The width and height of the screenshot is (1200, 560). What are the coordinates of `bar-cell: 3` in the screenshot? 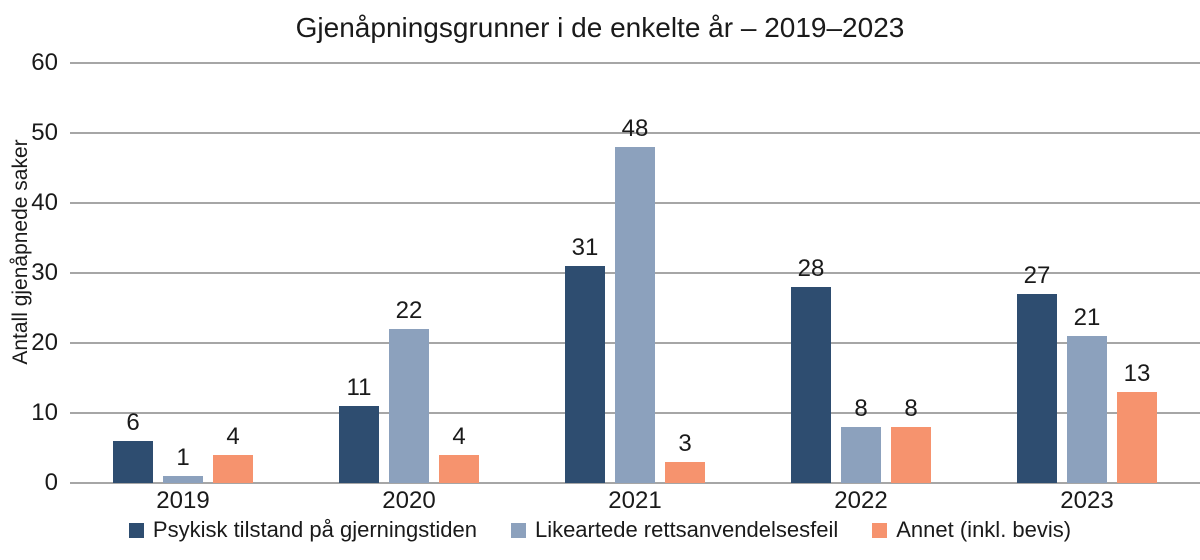 It's located at (685, 456).